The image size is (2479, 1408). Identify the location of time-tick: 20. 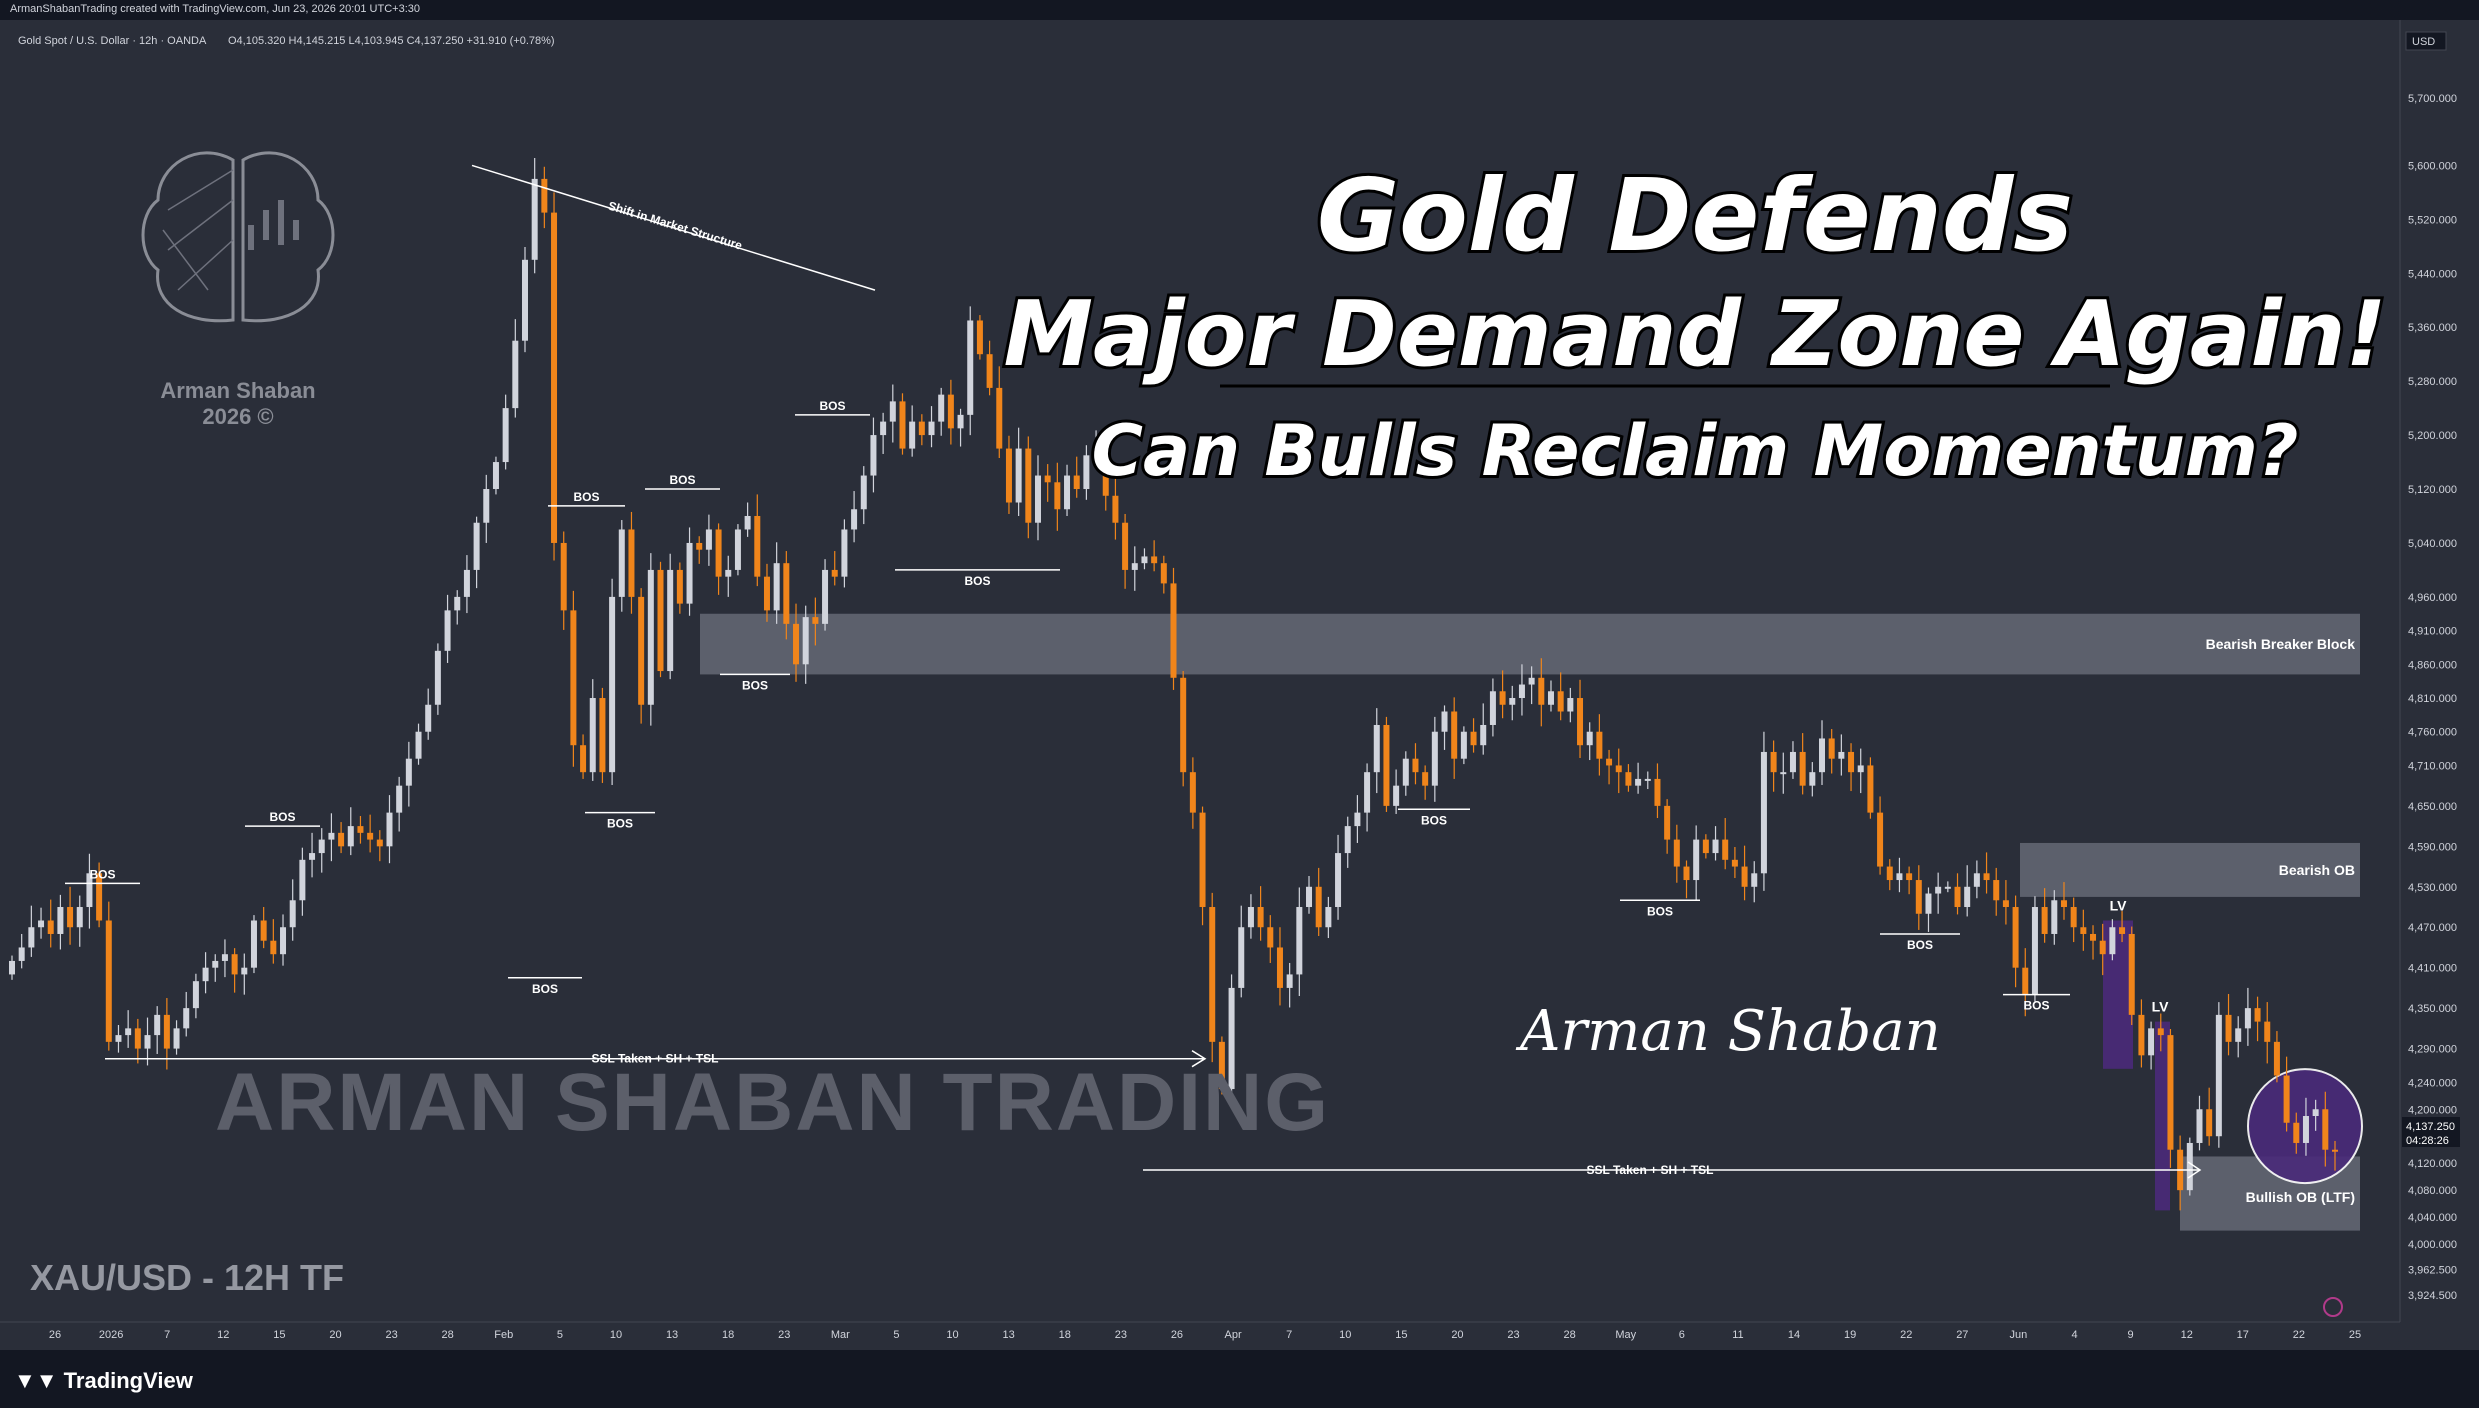
(1457, 1335).